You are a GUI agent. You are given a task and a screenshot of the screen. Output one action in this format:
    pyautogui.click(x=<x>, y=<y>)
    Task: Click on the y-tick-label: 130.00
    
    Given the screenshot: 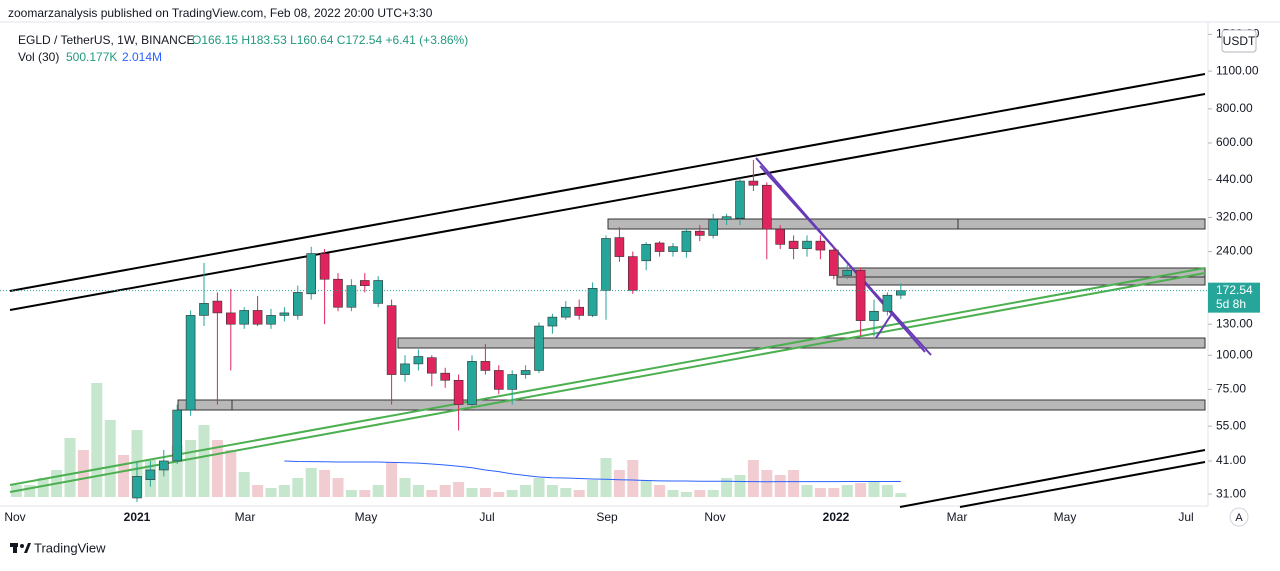 What is the action you would take?
    pyautogui.click(x=1234, y=323)
    